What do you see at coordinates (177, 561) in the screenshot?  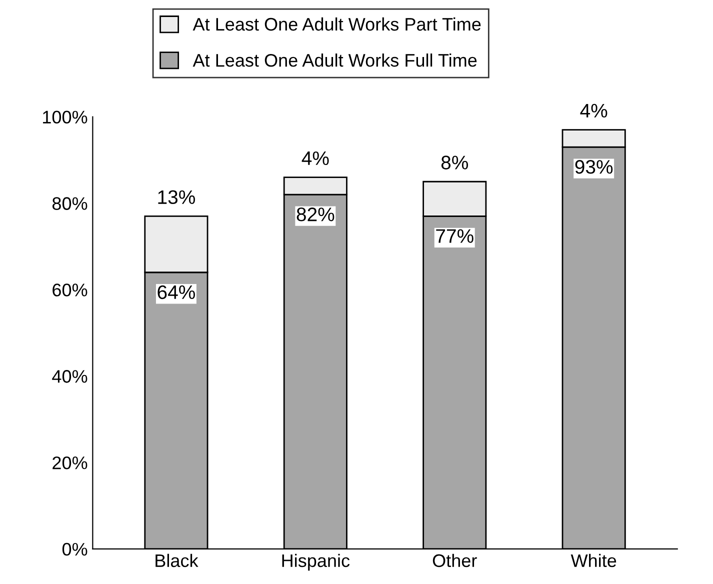 I see `x-tick-label: Black` at bounding box center [177, 561].